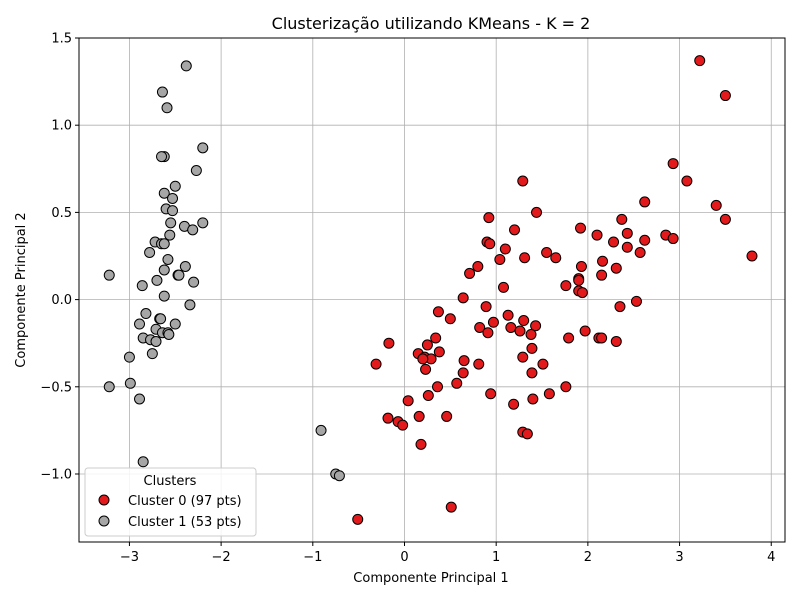  What do you see at coordinates (431, 23) in the screenshot?
I see `chart-title: Clusterização utilizando KMeans - K = 2` at bounding box center [431, 23].